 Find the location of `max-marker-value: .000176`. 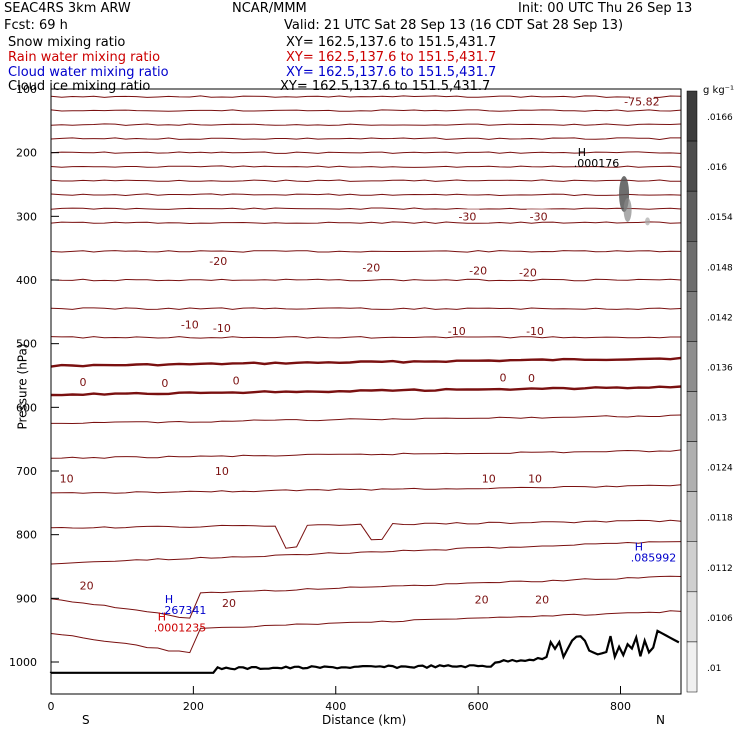

max-marker-value: .000176 is located at coordinates (597, 163).